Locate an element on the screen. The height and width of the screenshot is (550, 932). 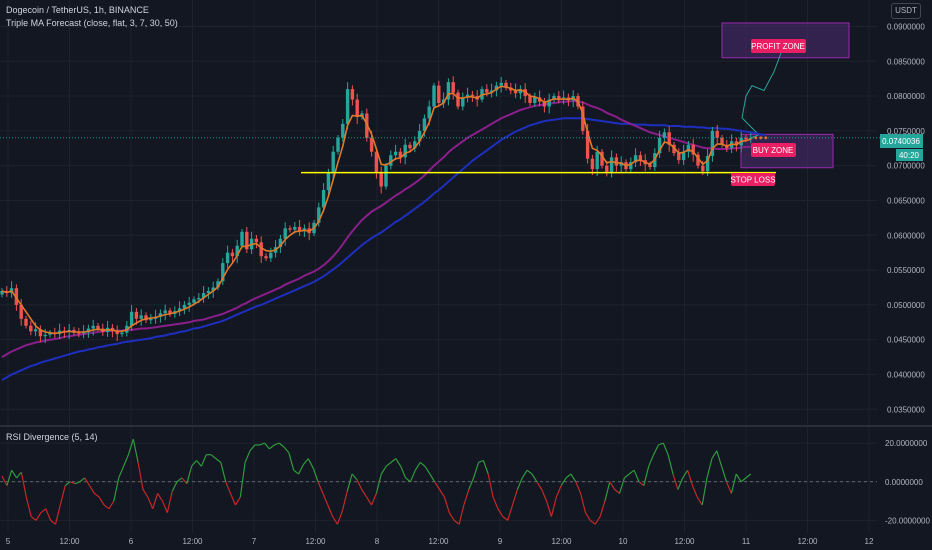
chart-title: Dogecoin / TetherUS, 1h, BINANCE is located at coordinates (77, 10).